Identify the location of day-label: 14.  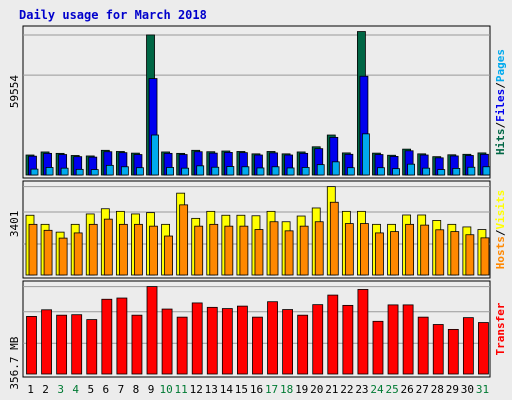
(227, 389).